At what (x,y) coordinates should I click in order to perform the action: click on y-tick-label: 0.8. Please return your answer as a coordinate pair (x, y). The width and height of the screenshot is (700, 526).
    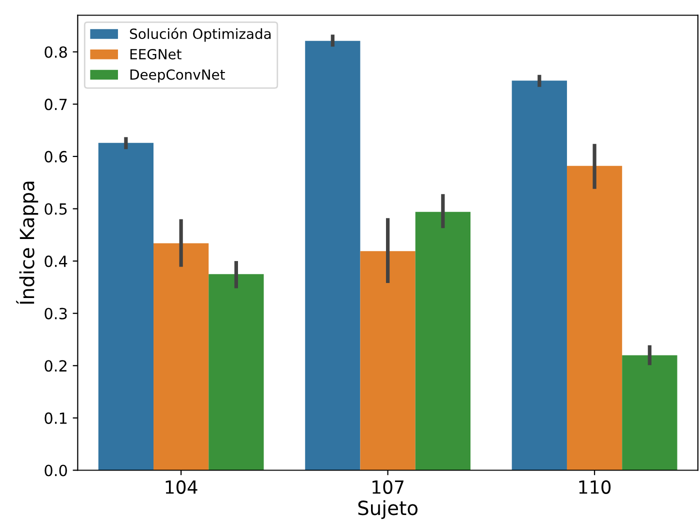
    Looking at the image, I should click on (55, 52).